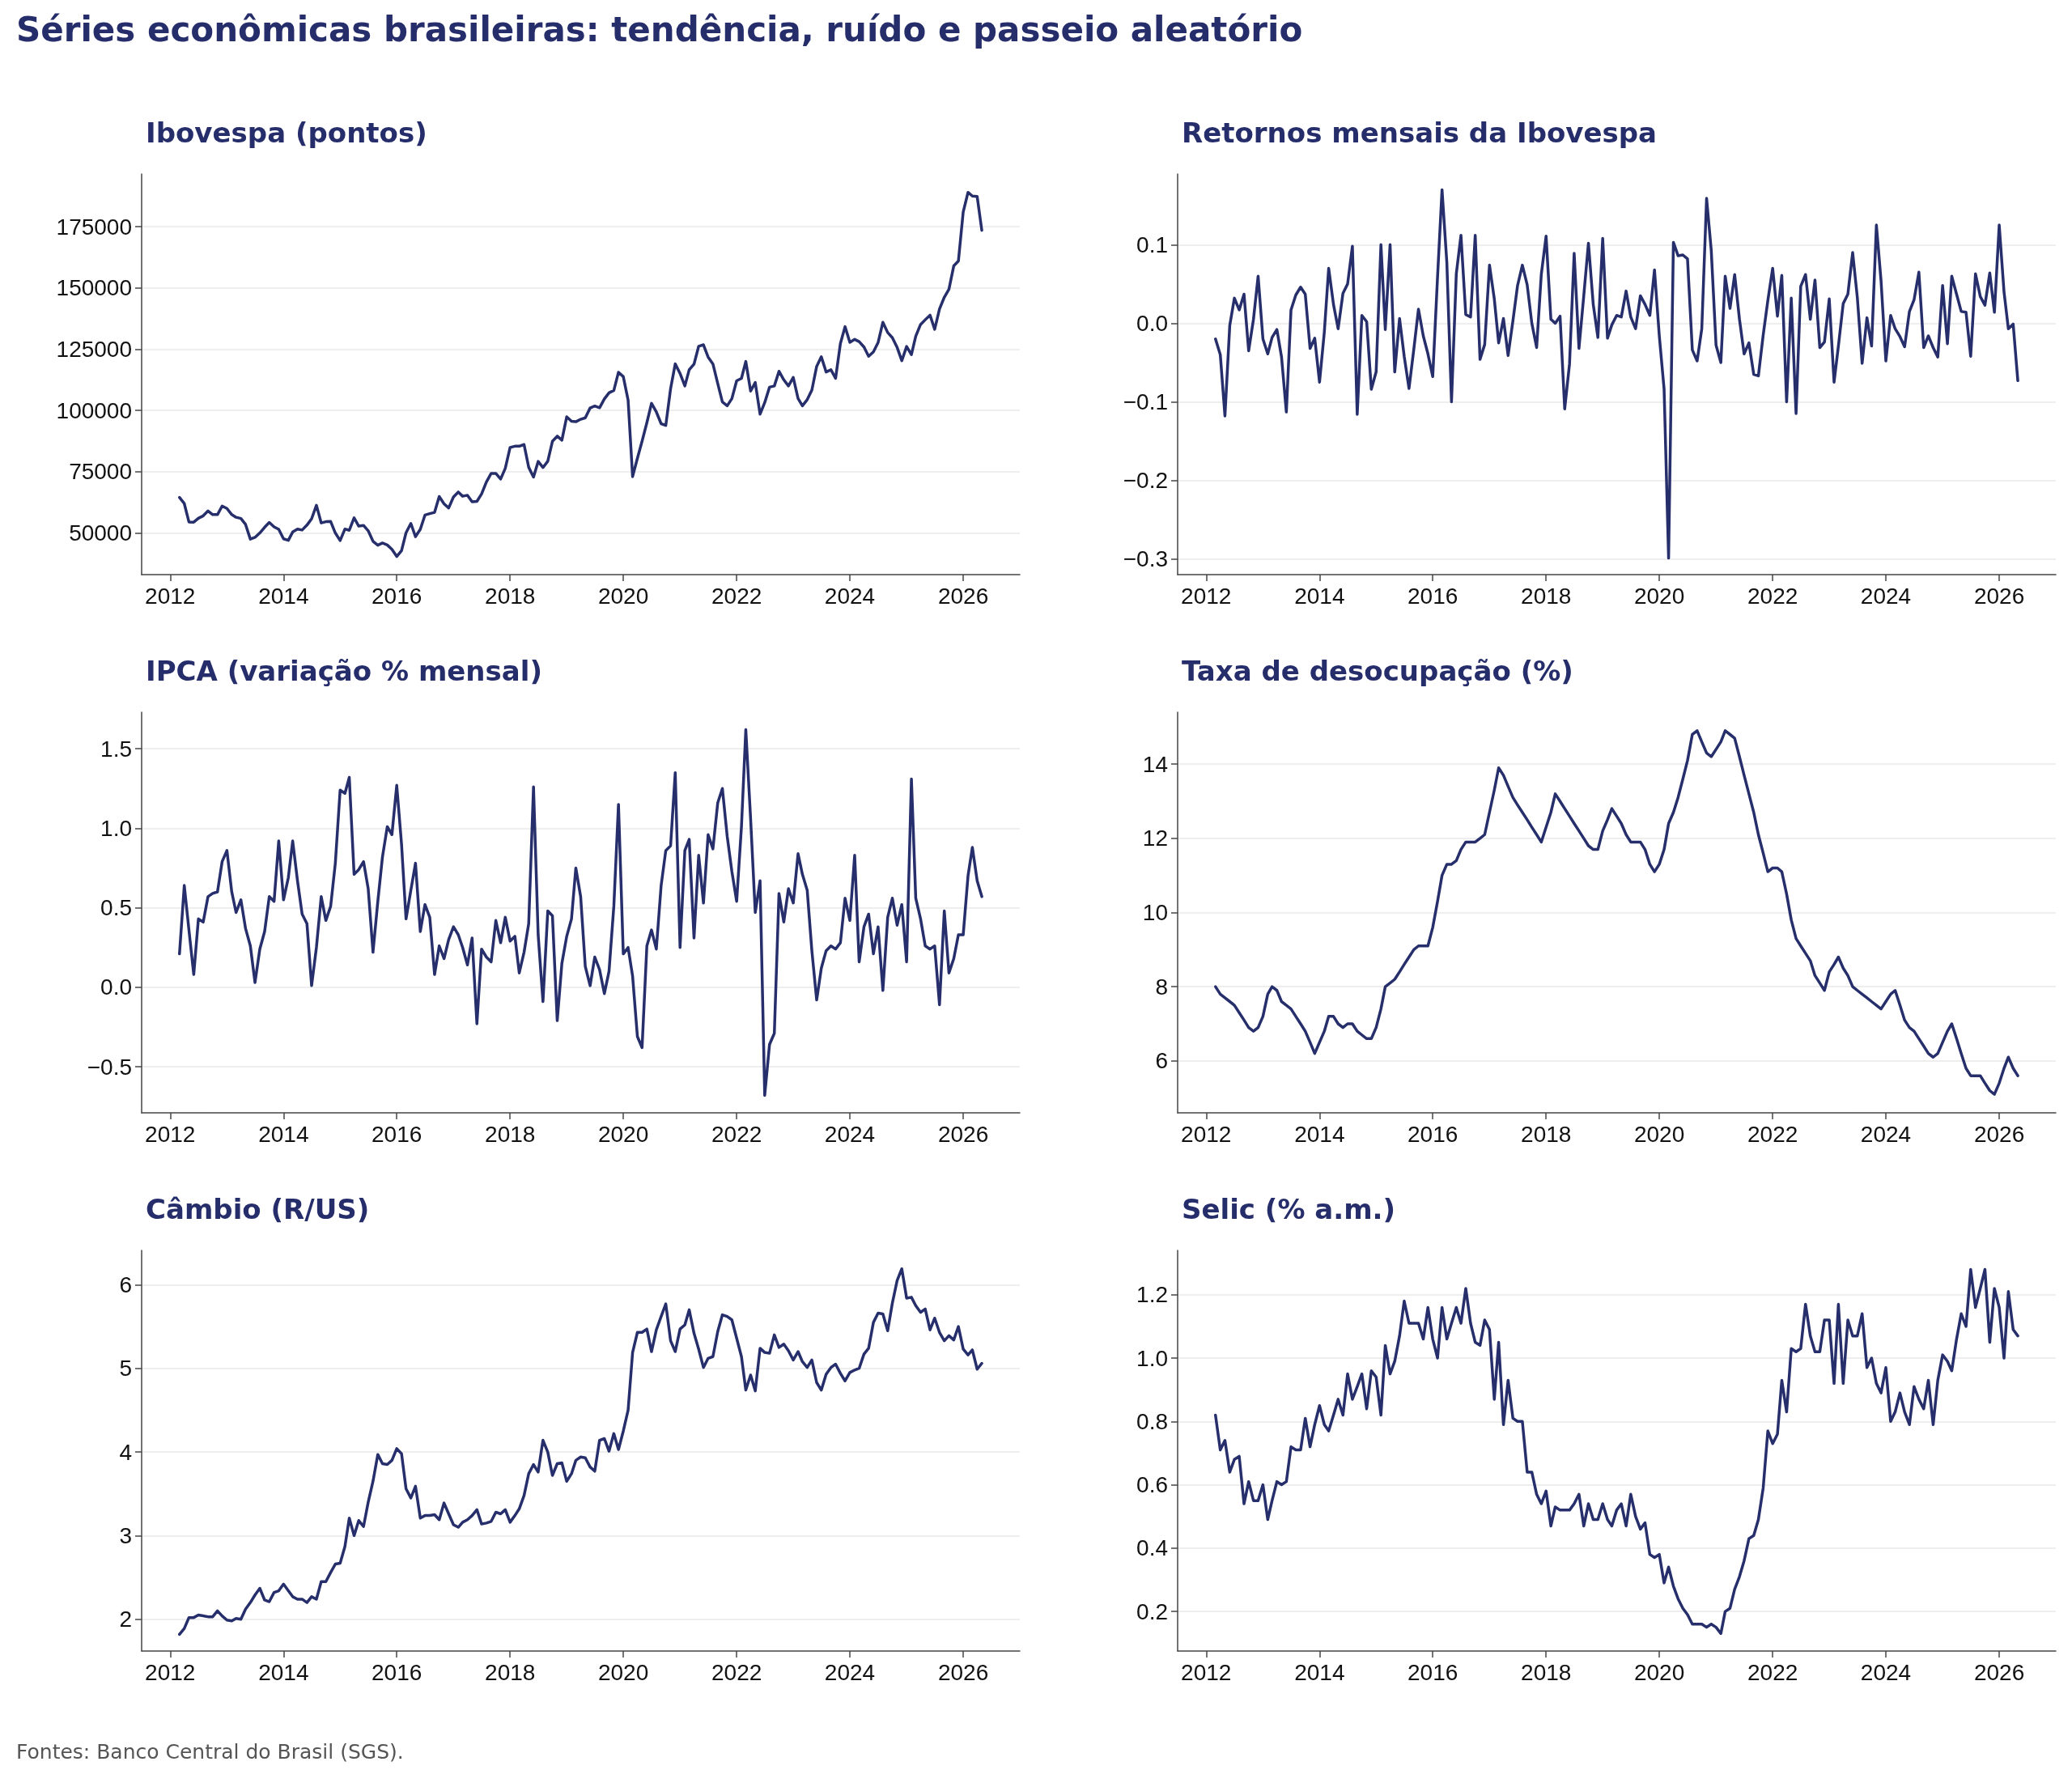  What do you see at coordinates (1155, 912) in the screenshot?
I see `y-tick-label: 10` at bounding box center [1155, 912].